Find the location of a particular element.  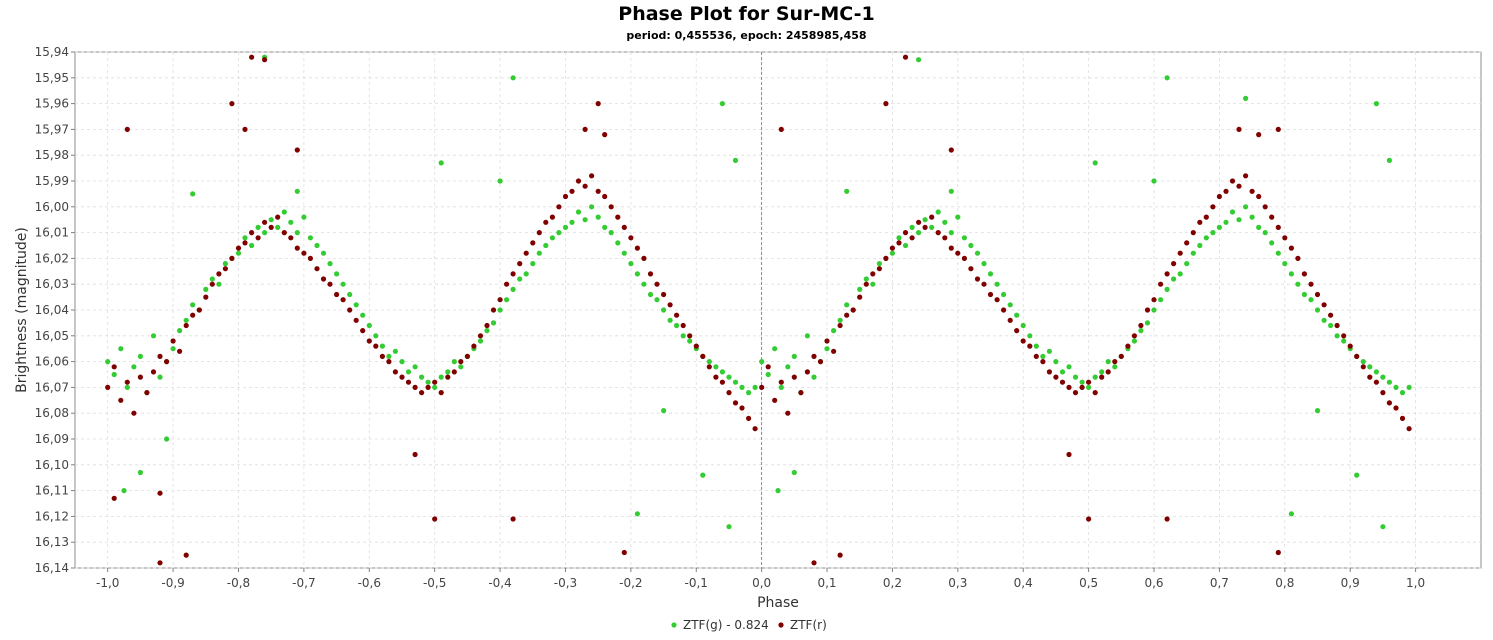

y-axis-label: Brightness (magnitude) is located at coordinates (22, 310).